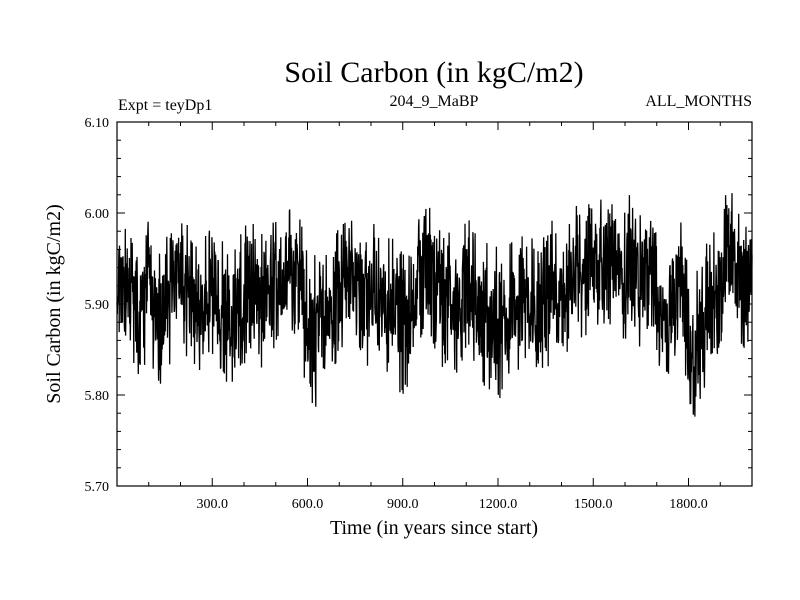  What do you see at coordinates (97, 123) in the screenshot?
I see `y-tick-label: 6.10` at bounding box center [97, 123].